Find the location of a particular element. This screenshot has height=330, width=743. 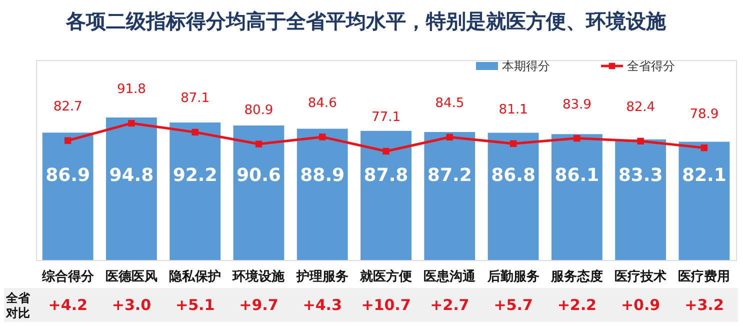

x-tick-label: 隐私保护 is located at coordinates (195, 276).